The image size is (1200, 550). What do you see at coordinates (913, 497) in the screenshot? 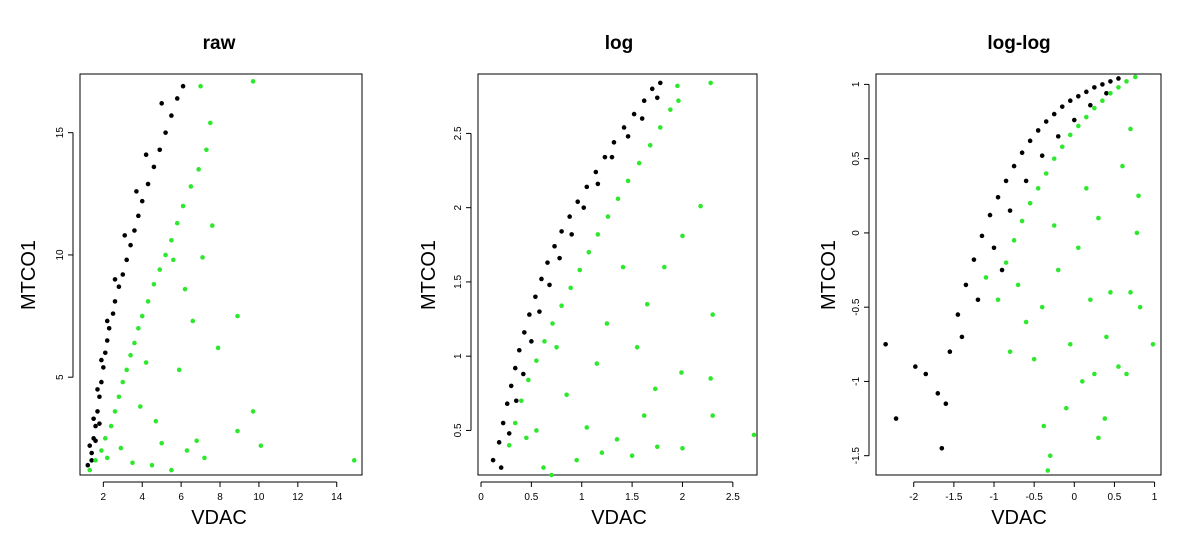
I see `x-tick-label: -2` at bounding box center [913, 497].